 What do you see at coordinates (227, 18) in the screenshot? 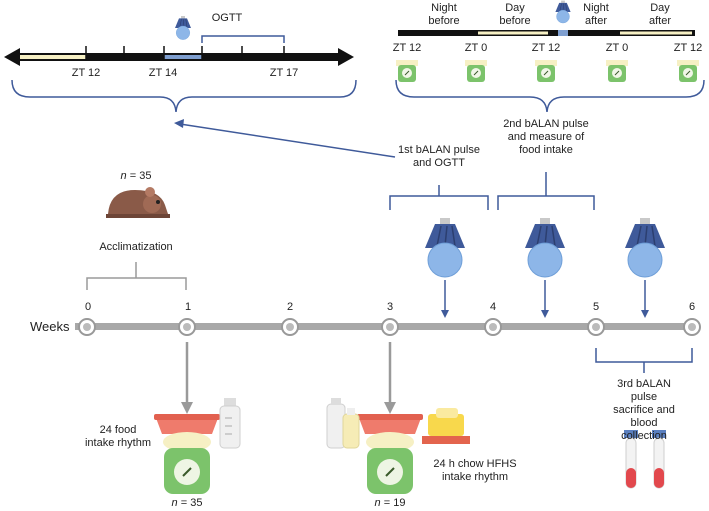
I see `ogtt-label: OGTT` at bounding box center [227, 18].